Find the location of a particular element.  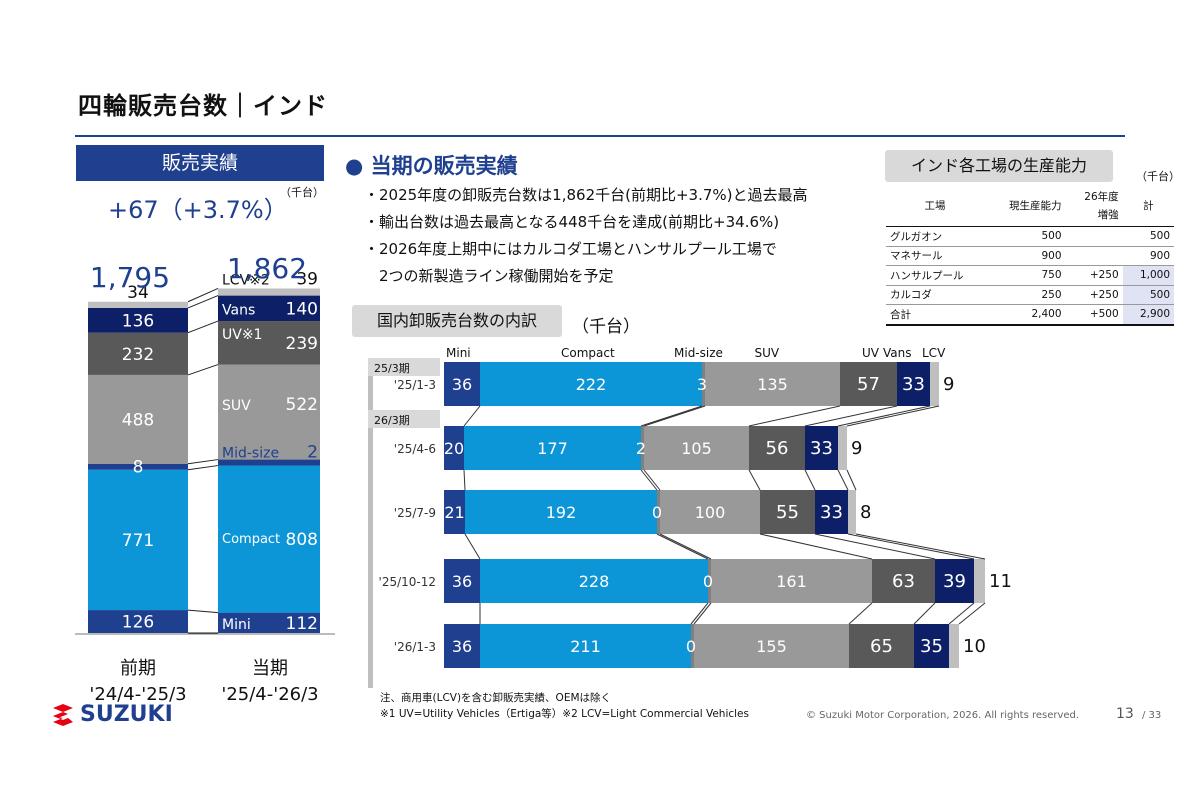

data-label: 20 is located at coordinates (454, 448).